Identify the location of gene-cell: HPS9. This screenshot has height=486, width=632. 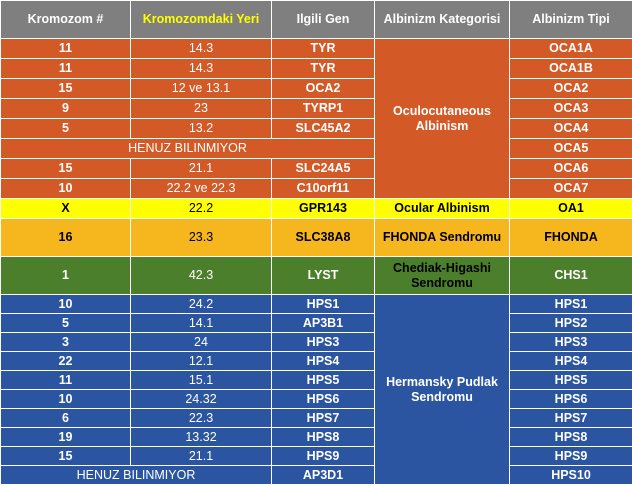
(323, 456).